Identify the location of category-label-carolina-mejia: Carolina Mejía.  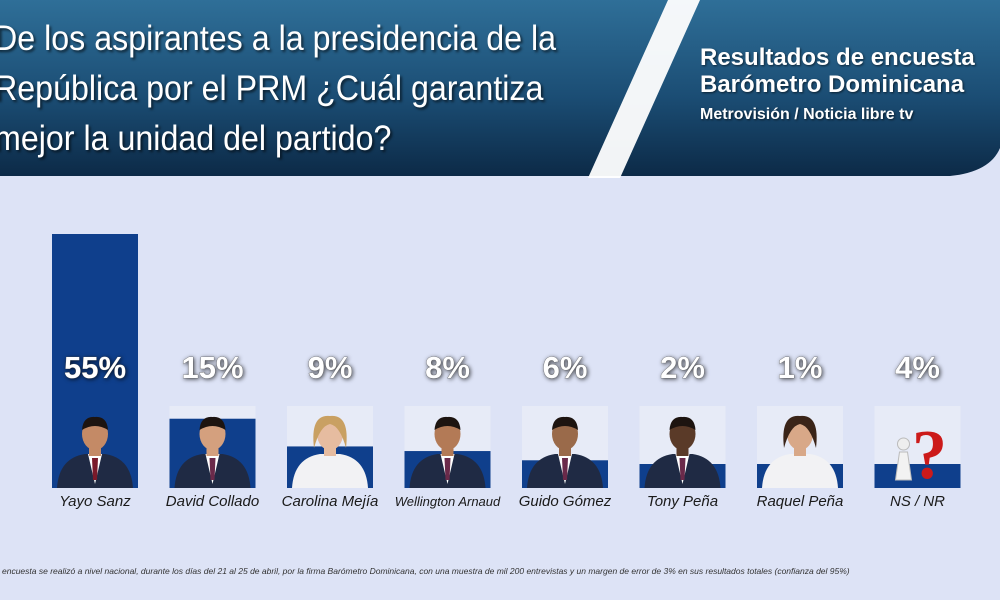
(330, 501).